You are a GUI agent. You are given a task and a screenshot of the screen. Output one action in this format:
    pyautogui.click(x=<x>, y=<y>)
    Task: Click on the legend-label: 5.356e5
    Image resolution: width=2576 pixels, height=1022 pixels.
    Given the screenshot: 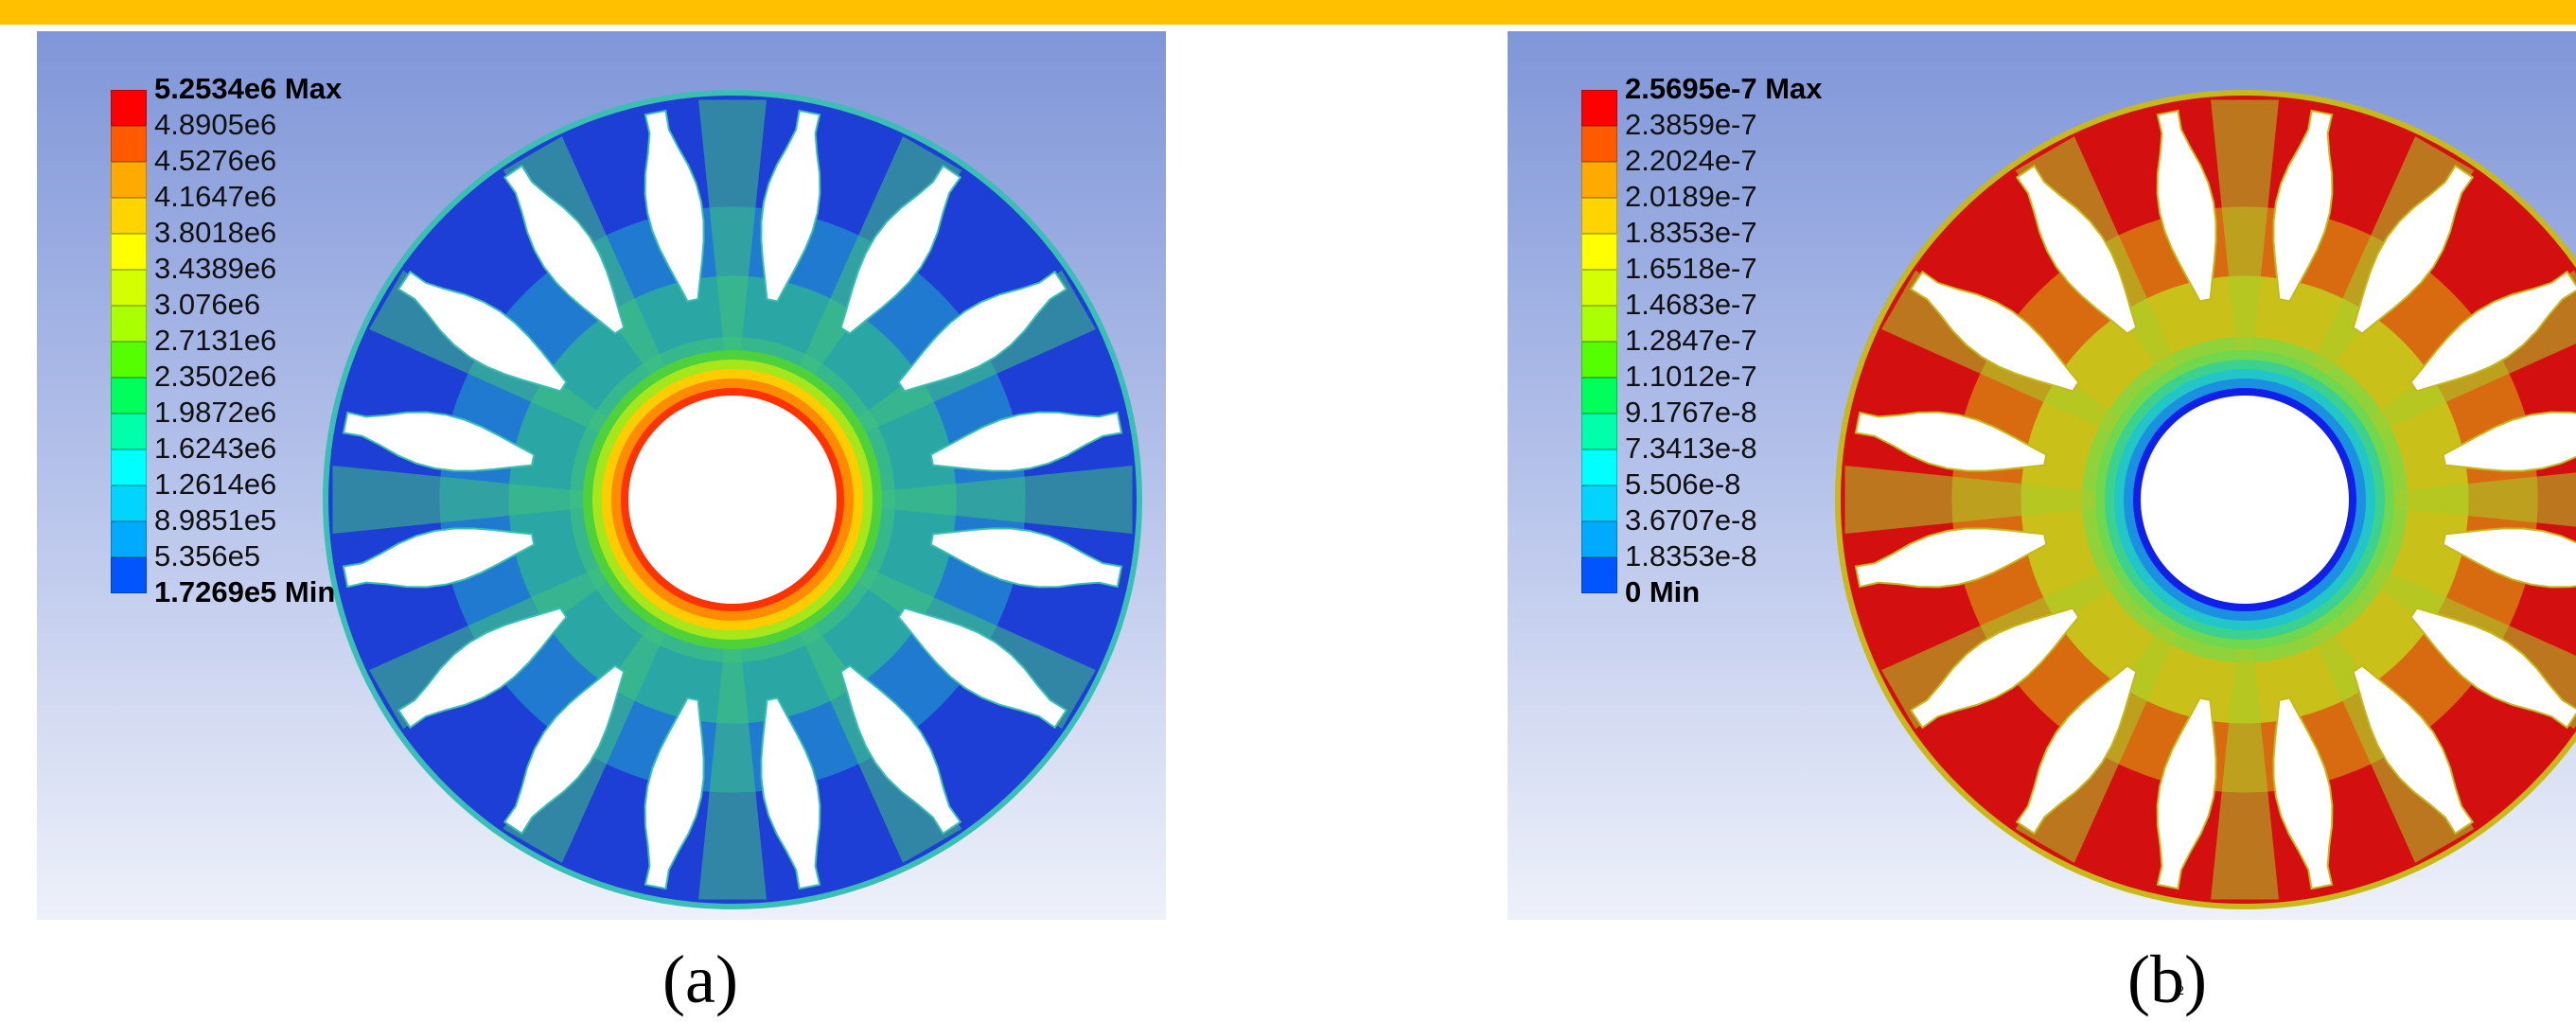 What is the action you would take?
    pyautogui.click(x=207, y=556)
    